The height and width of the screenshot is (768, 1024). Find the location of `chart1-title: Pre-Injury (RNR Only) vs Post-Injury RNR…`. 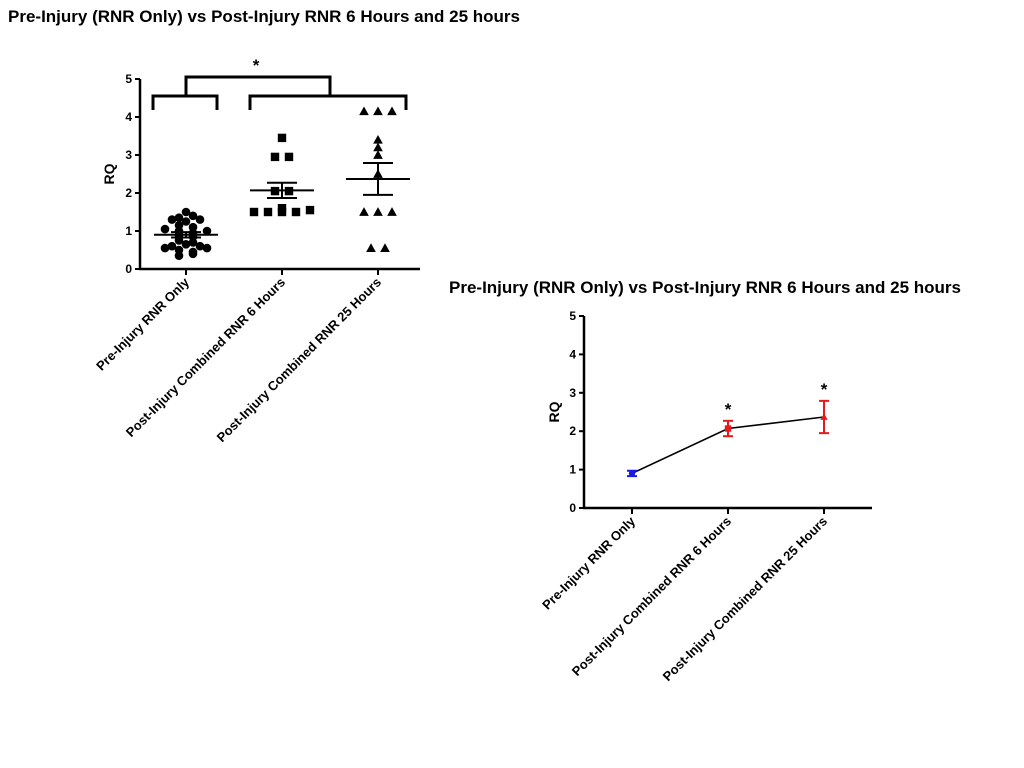

chart1-title: Pre-Injury (RNR Only) vs Post-Injury RNR… is located at coordinates (264, 16).